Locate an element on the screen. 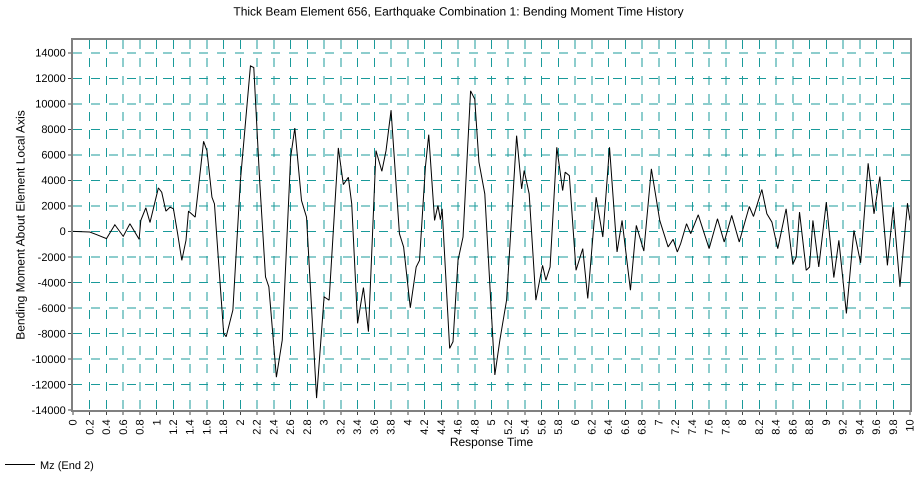 The height and width of the screenshot is (479, 917). x-tick-label: 9 is located at coordinates (826, 422).